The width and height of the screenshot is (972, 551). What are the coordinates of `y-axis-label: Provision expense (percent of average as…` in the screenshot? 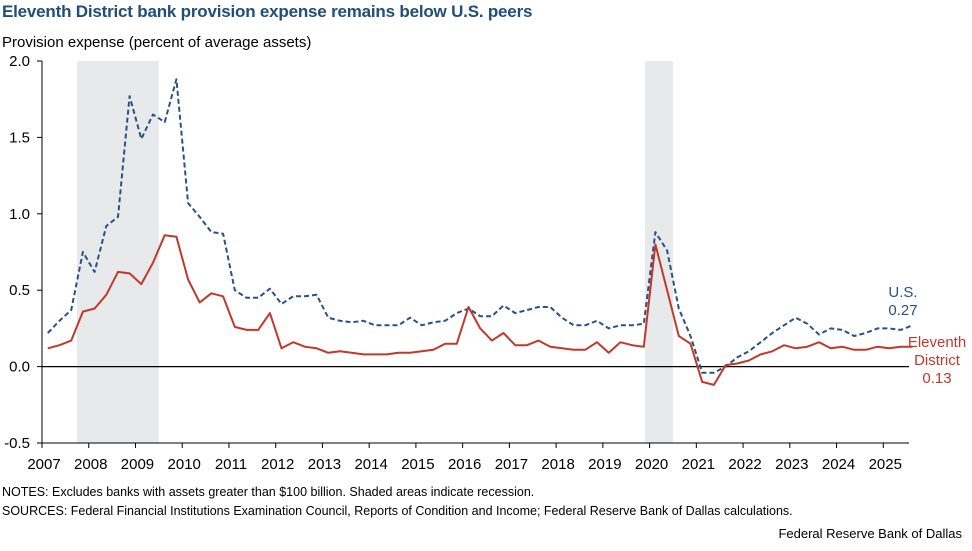 It's located at (157, 42).